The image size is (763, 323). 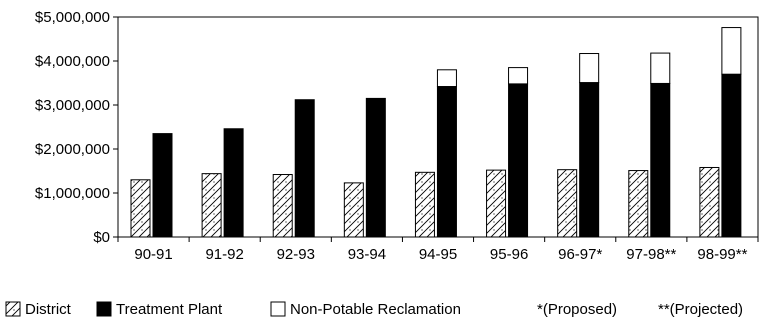 What do you see at coordinates (101, 237) in the screenshot?
I see `y-tick-label: $0` at bounding box center [101, 237].